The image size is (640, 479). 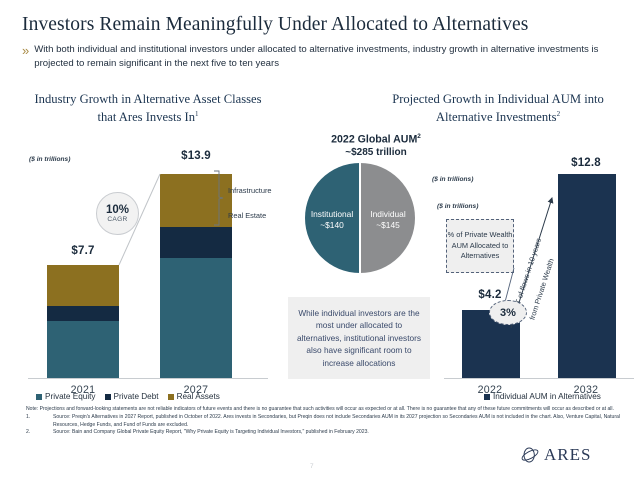 I want to click on pie-label-individual-value: ~$145, so click(x=388, y=225).